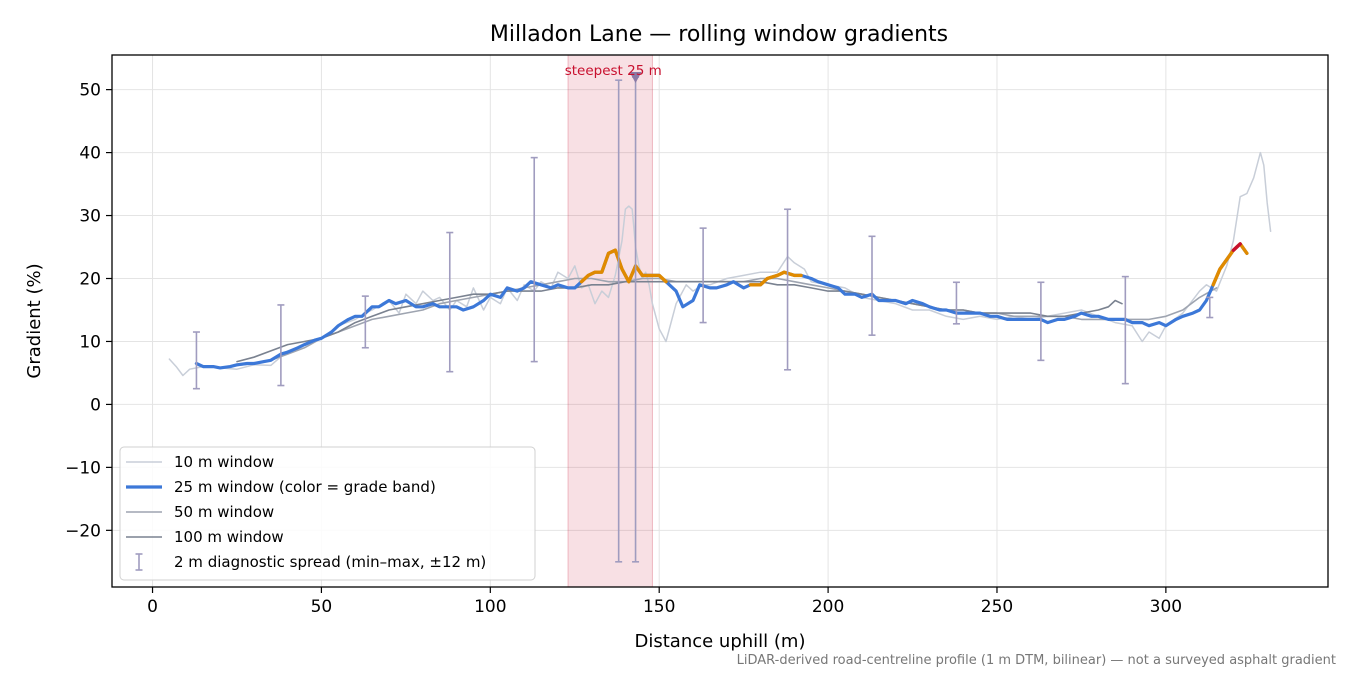 This screenshot has height=675, width=1350. I want to click on steepest-band-layer, so click(610, 321).